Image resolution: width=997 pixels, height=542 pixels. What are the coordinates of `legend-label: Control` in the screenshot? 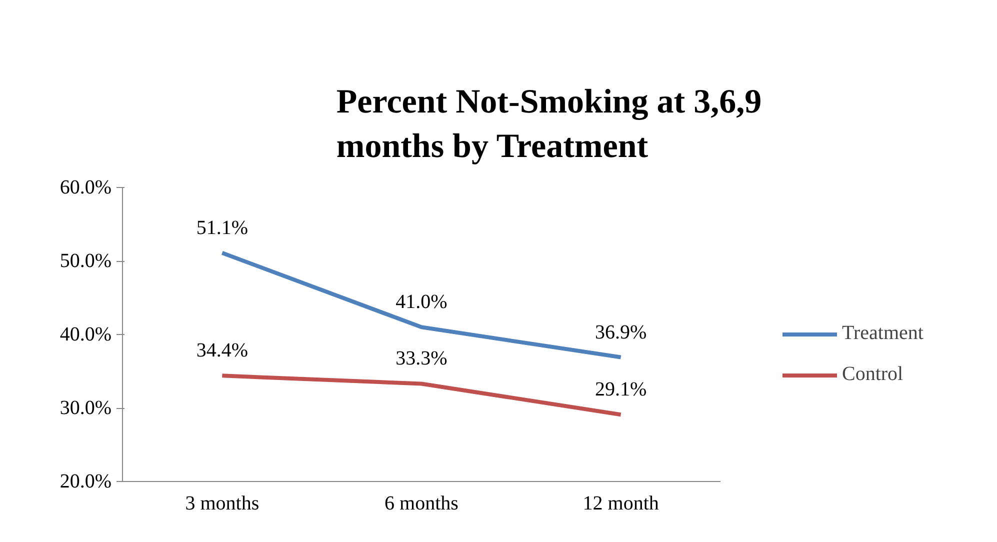 It's located at (873, 374).